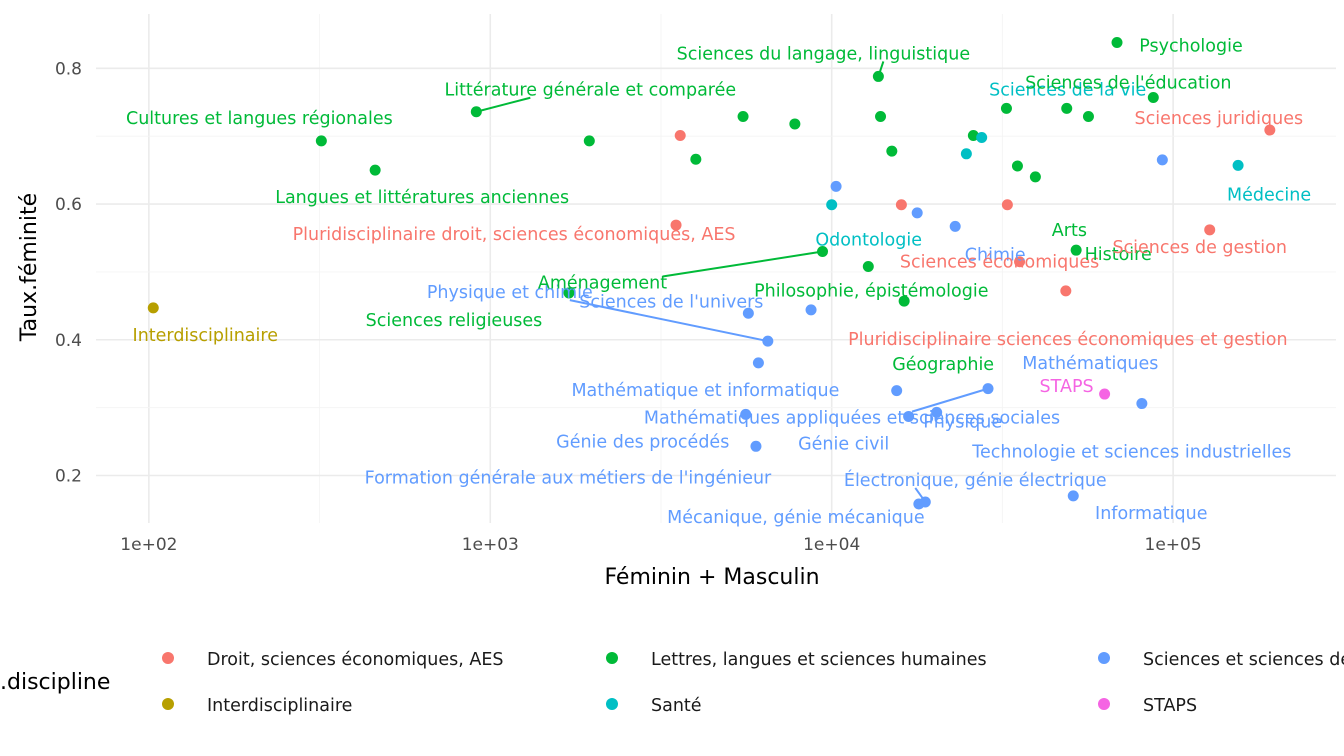  I want to click on point-label: Sciences de la vie, so click(1067, 91).